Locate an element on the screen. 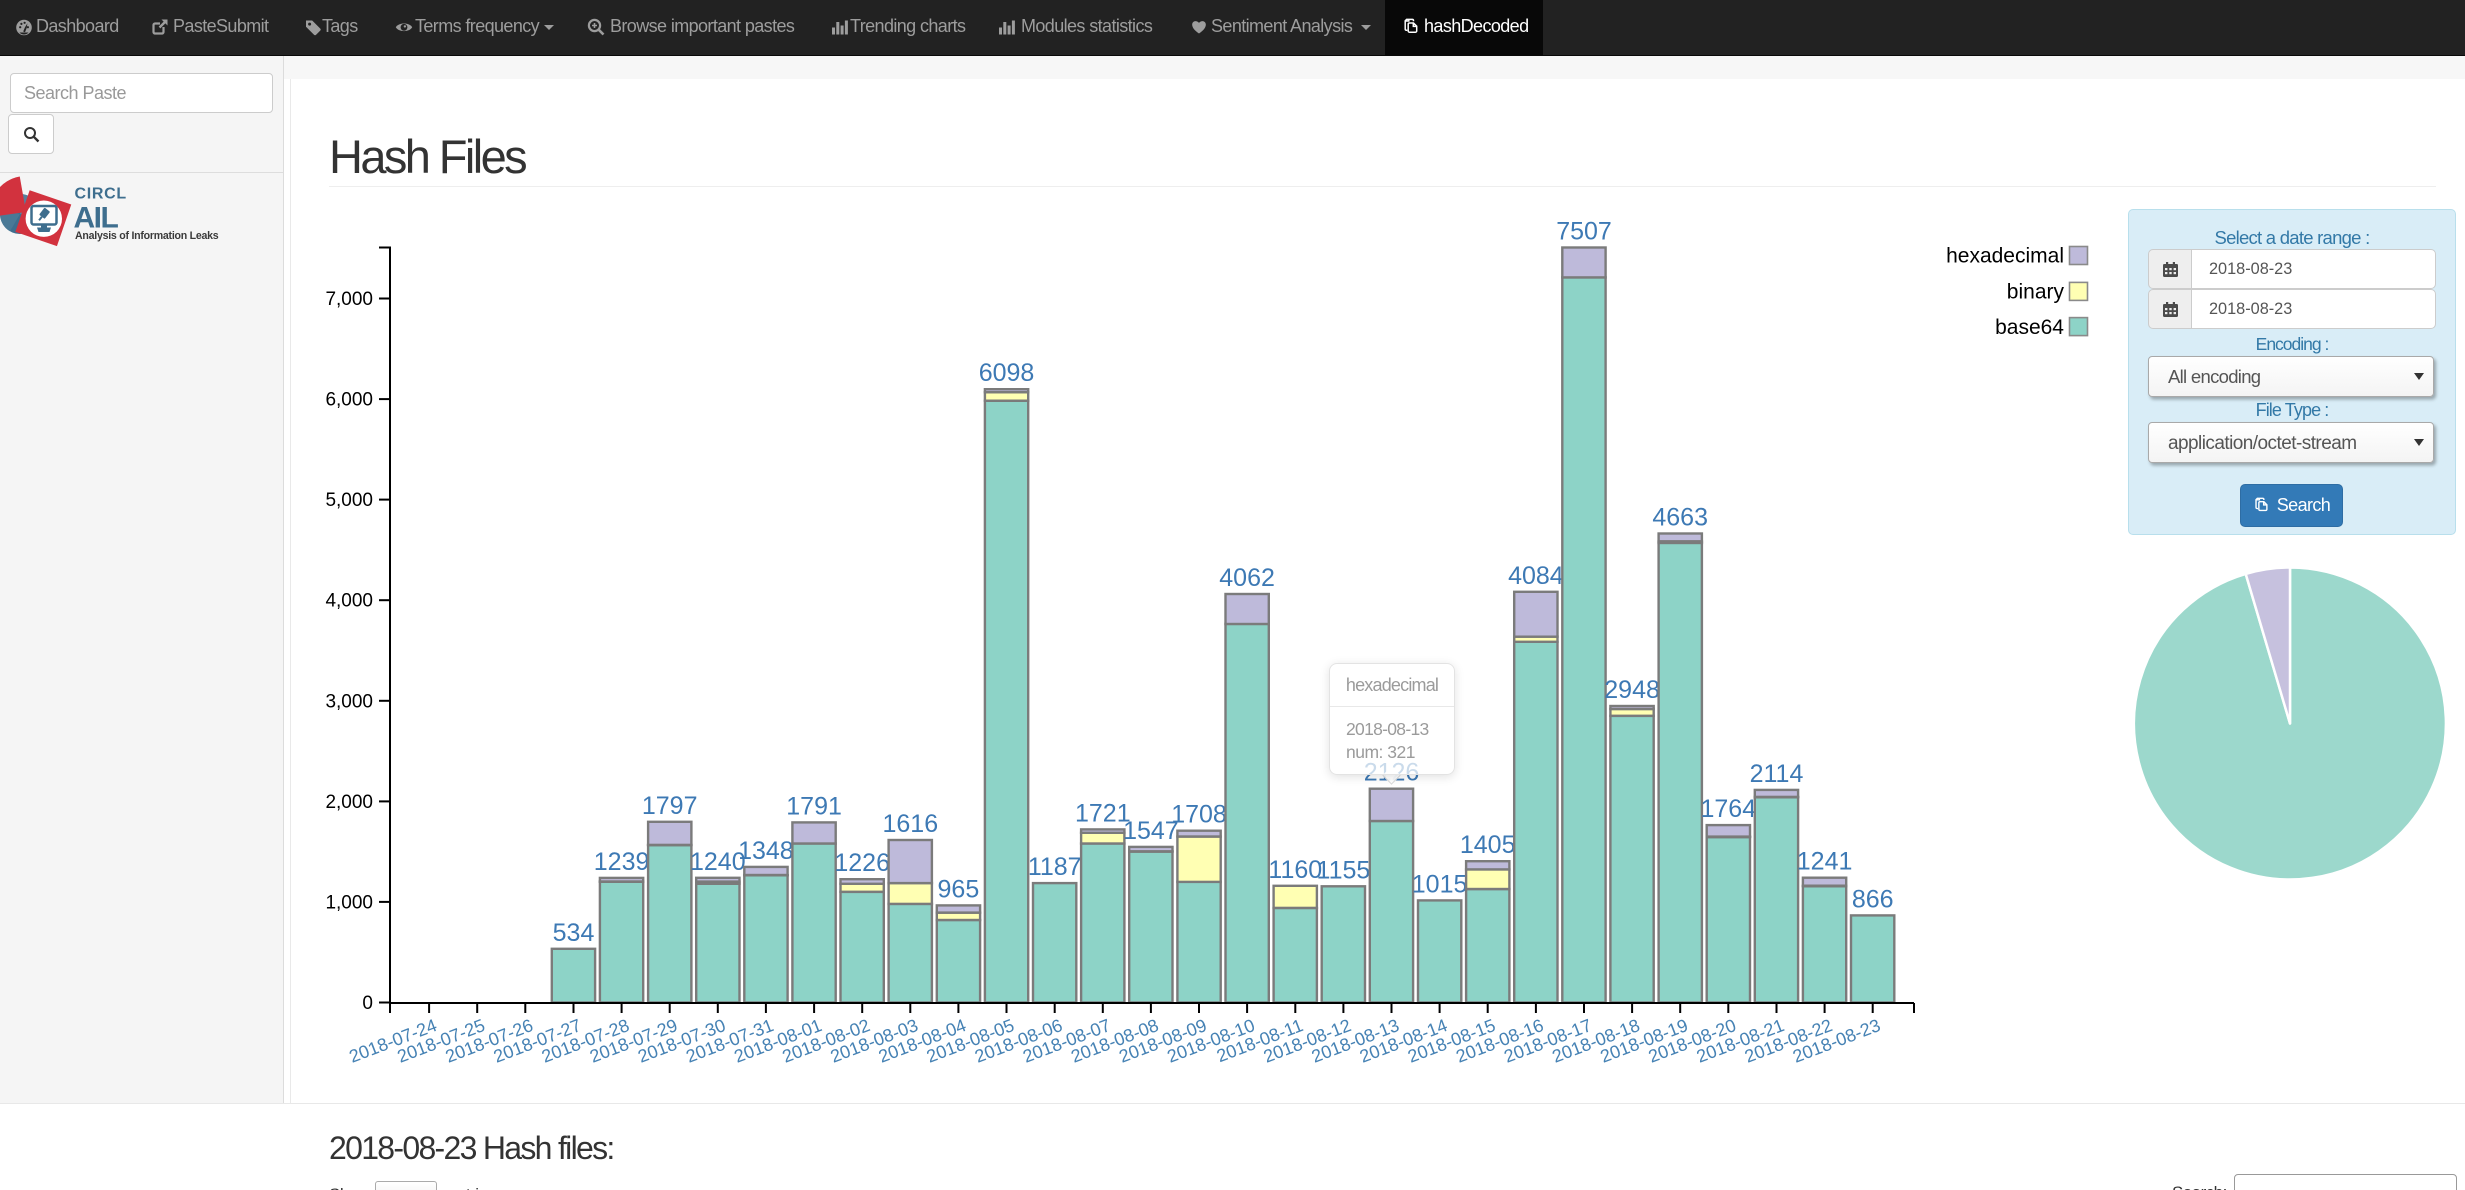 The height and width of the screenshot is (1190, 2465). svg-text: AIL is located at coordinates (96, 218).